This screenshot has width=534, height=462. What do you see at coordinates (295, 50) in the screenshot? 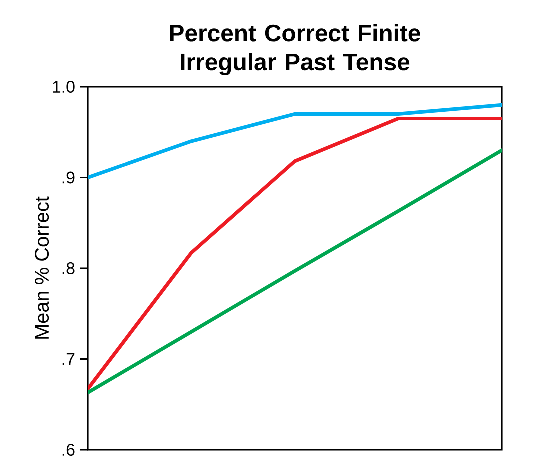
I see `chart-title: Percent Correct Finite Irregular Past Tense` at bounding box center [295, 50].